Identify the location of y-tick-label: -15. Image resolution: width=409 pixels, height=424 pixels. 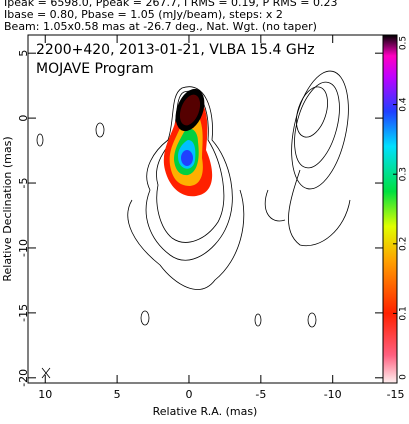
(23, 313).